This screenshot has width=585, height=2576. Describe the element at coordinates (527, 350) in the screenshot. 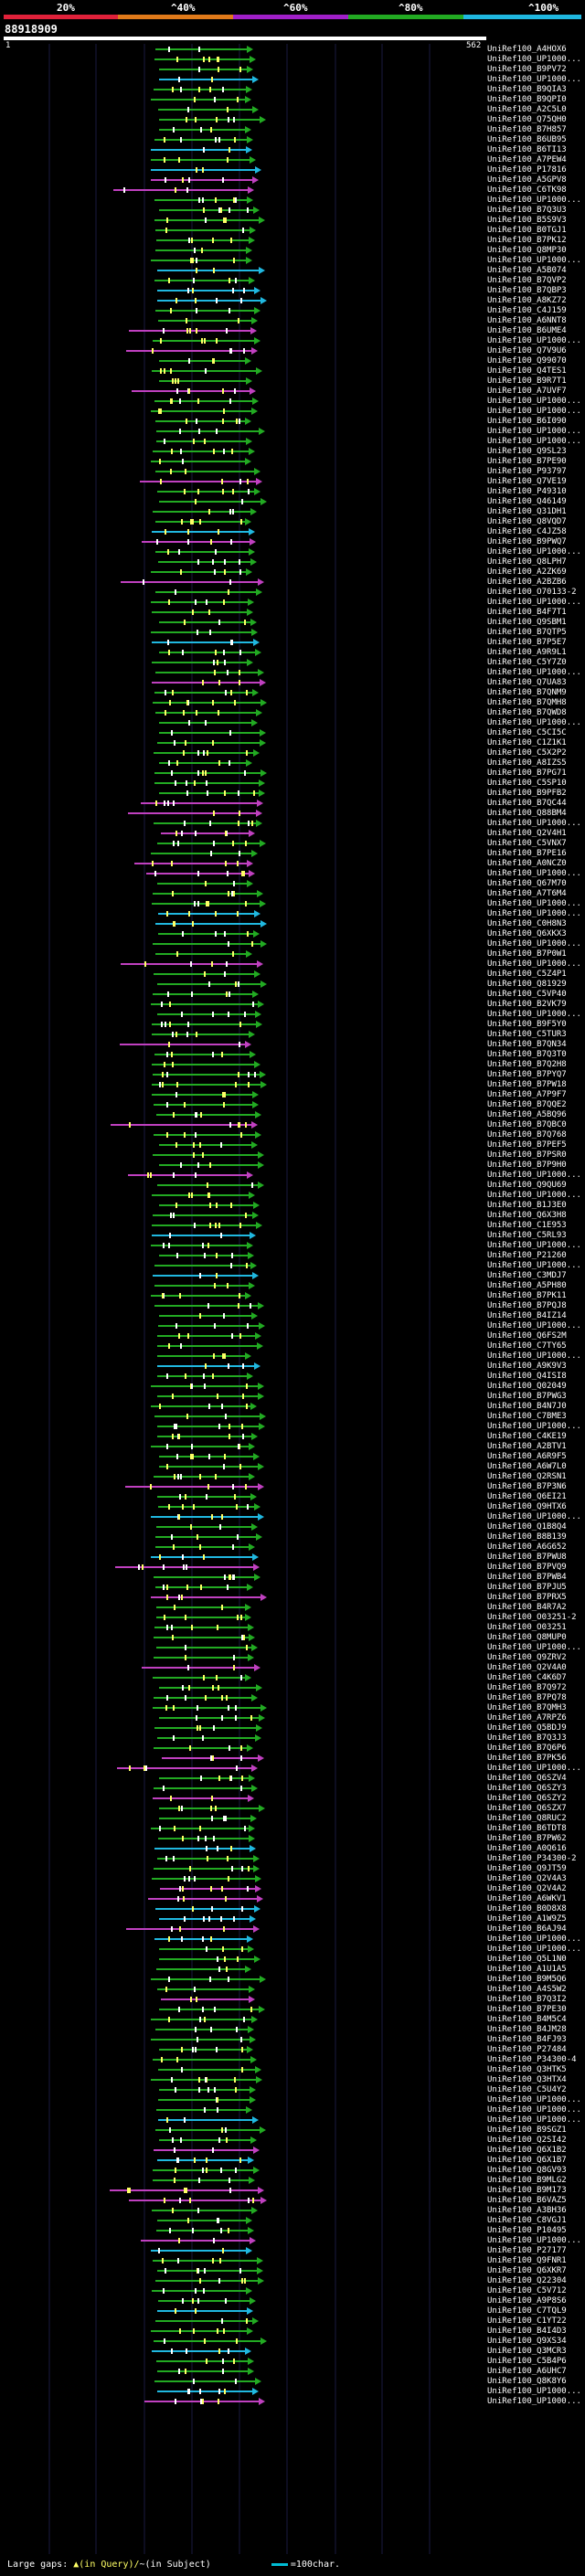

I see `hit-link: UniRef100_Q7V9U6` at that location.